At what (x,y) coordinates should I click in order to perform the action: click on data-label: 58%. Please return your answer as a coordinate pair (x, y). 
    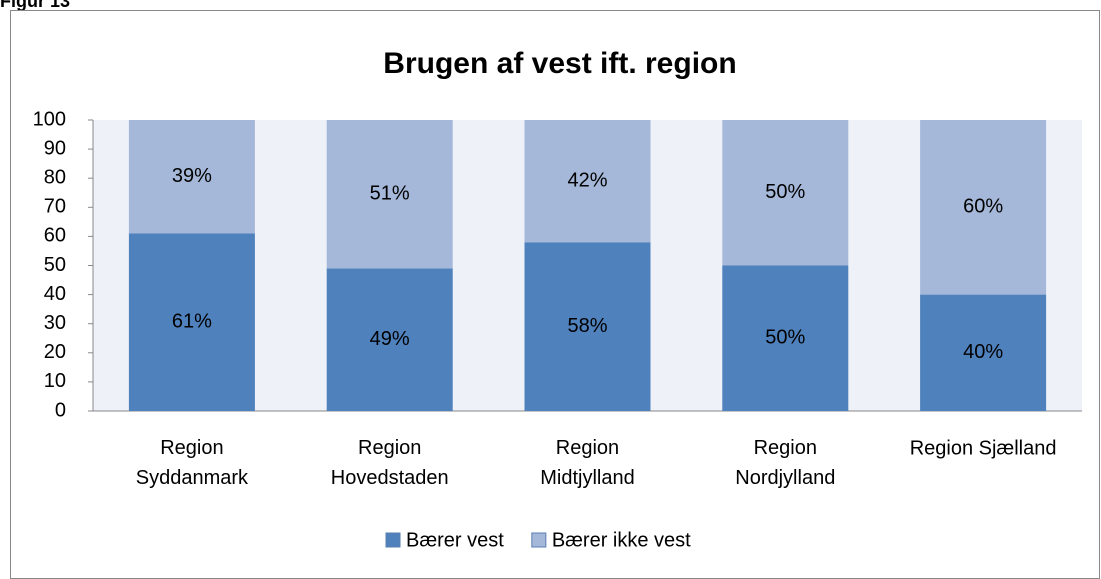
    Looking at the image, I should click on (587, 326).